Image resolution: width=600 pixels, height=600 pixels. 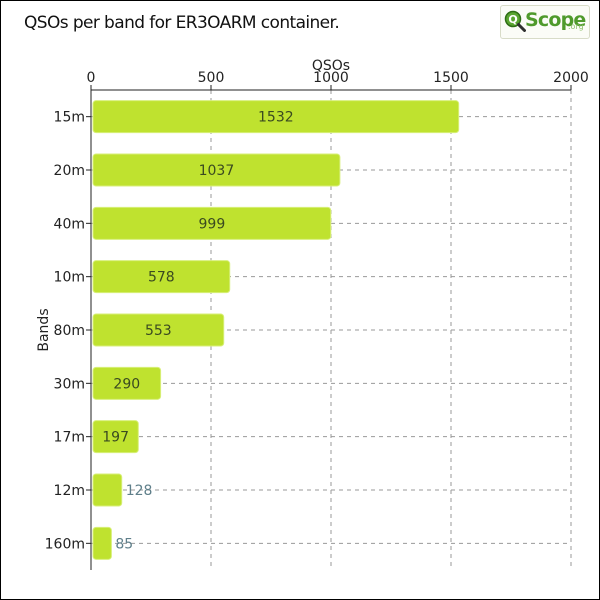 I want to click on y-tick-label: 30m, so click(x=69, y=384).